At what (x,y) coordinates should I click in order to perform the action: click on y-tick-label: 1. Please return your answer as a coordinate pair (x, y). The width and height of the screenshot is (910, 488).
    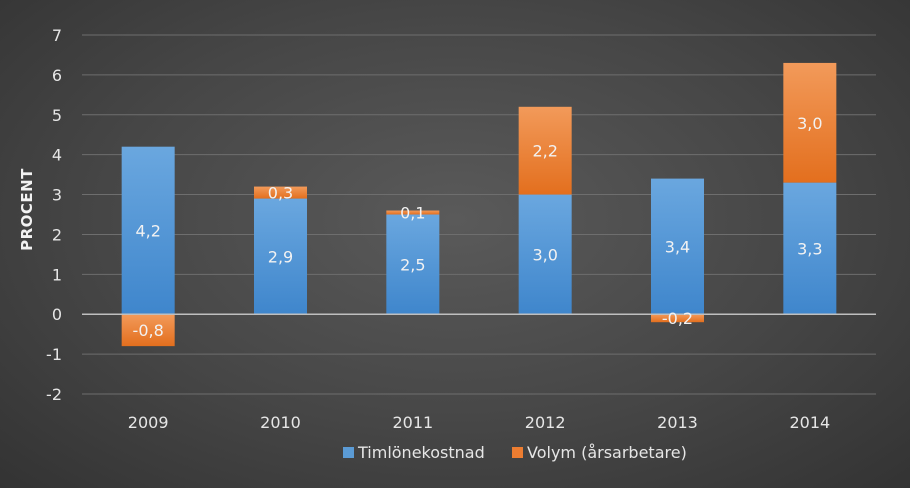
    Looking at the image, I should click on (57, 274).